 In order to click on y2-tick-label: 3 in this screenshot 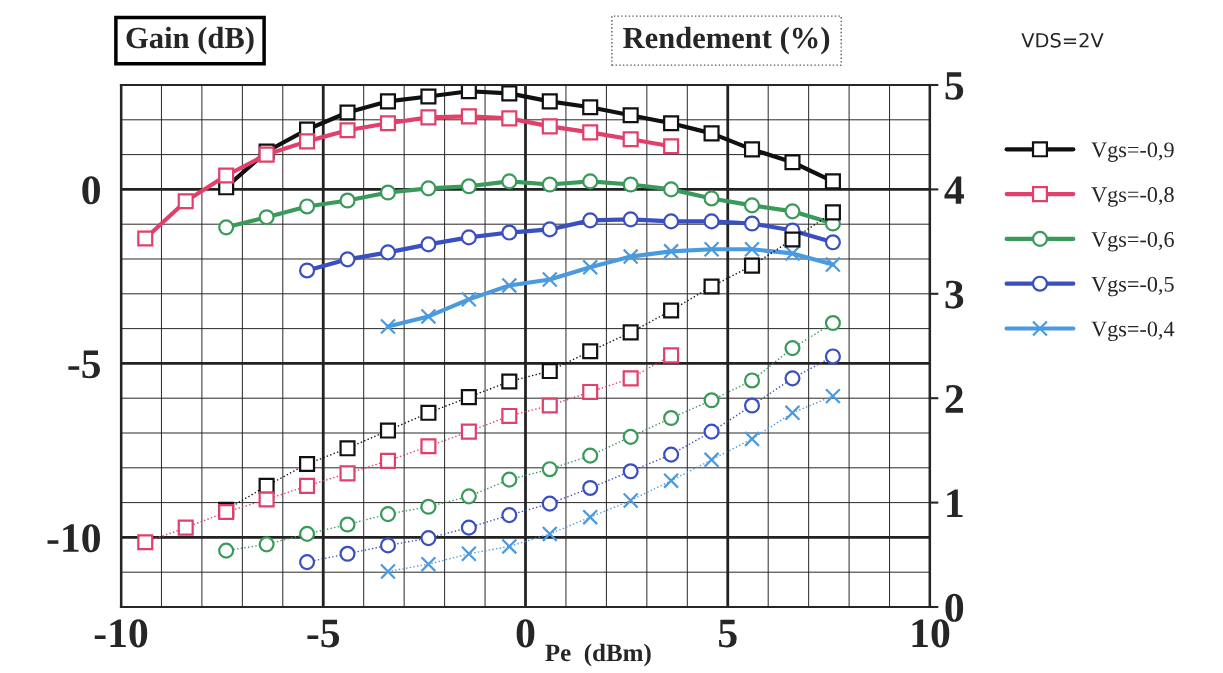, I will do `click(954, 294)`.